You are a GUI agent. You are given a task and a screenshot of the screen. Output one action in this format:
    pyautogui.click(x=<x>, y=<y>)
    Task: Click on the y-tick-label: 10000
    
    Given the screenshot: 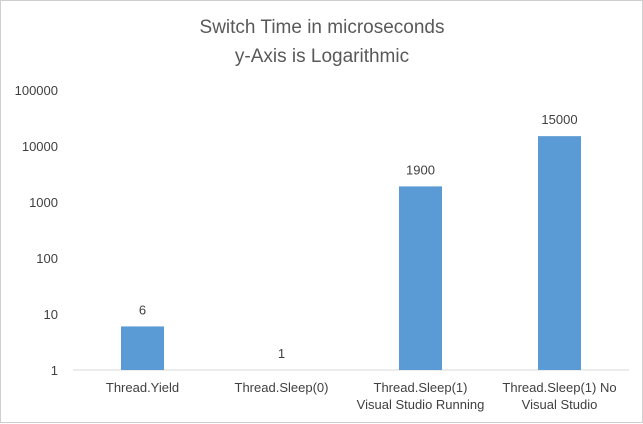 What is the action you would take?
    pyautogui.click(x=40, y=146)
    